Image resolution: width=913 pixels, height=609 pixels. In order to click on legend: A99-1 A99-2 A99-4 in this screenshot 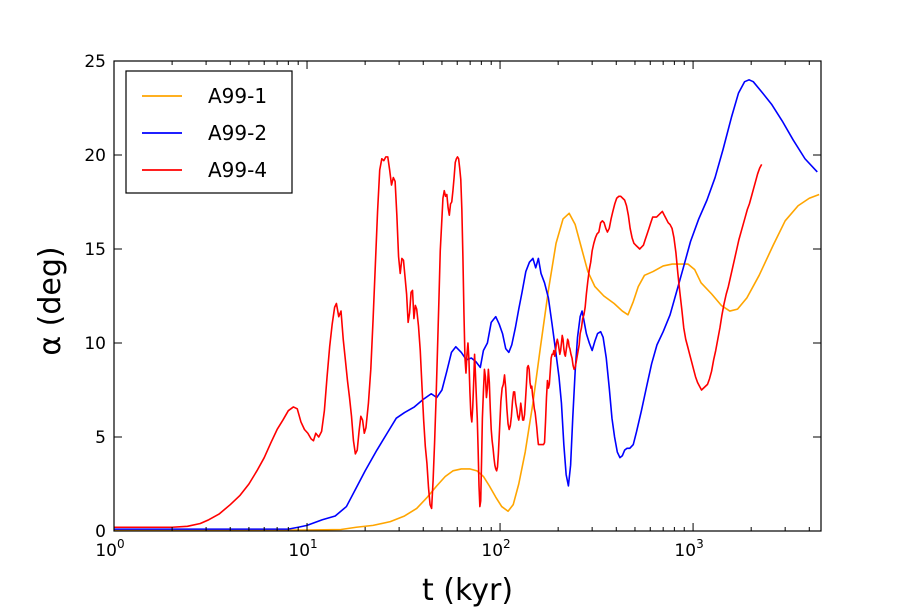, I will do `click(209, 132)`.